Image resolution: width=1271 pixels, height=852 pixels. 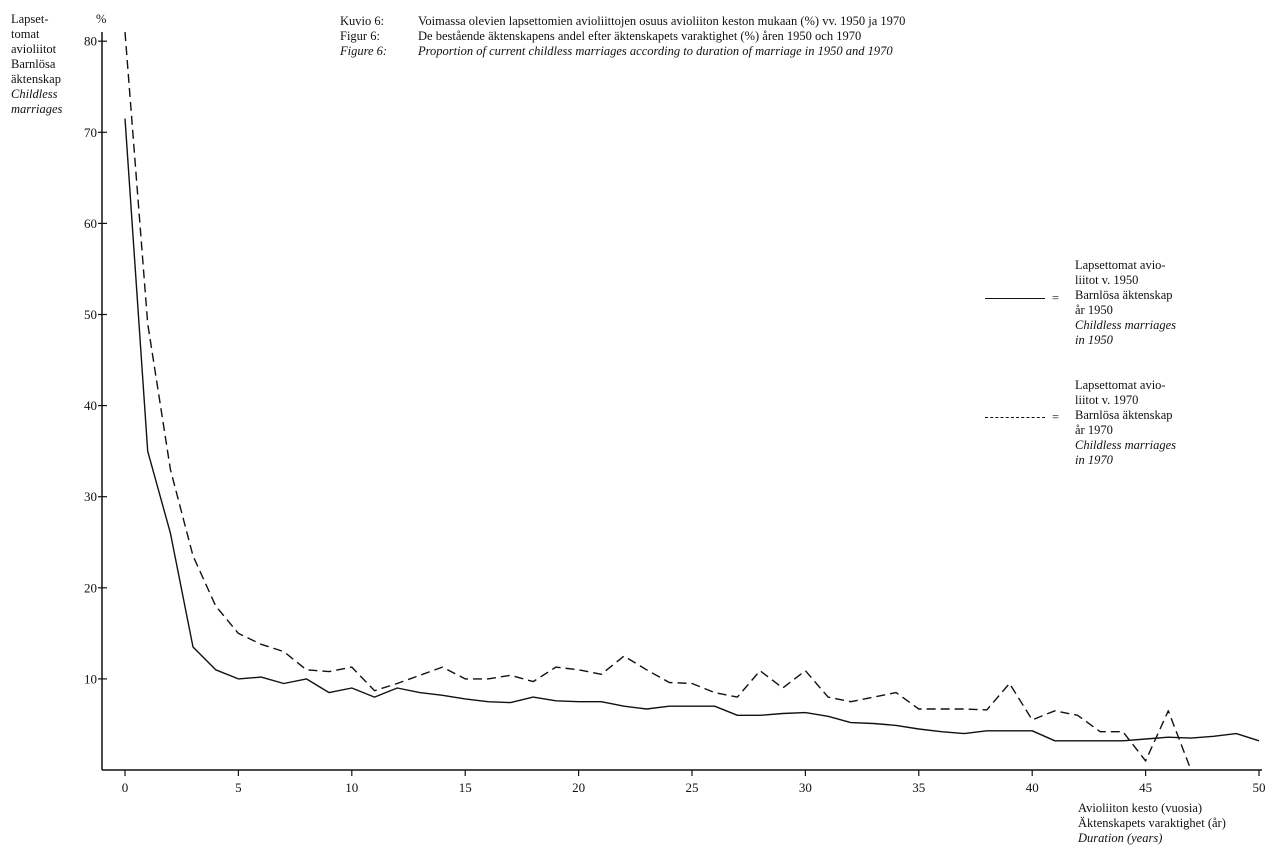 I want to click on legend-label-line: liitot v. 1950, so click(x=1107, y=280).